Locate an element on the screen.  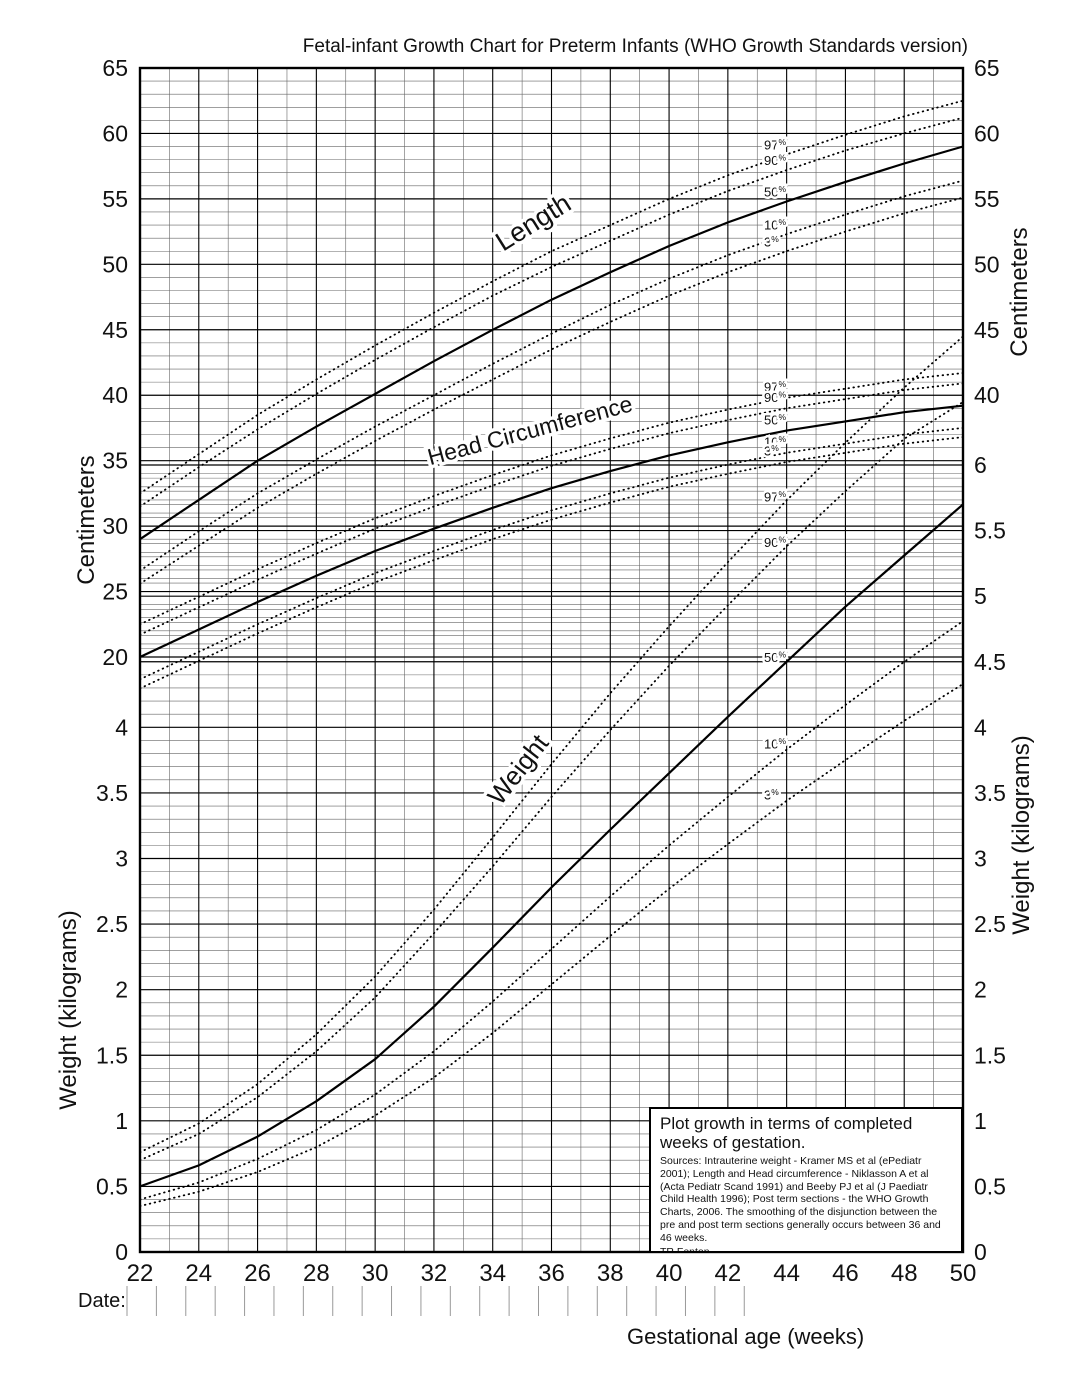
curve-head-circumference-p10 is located at coordinates (551, 553).